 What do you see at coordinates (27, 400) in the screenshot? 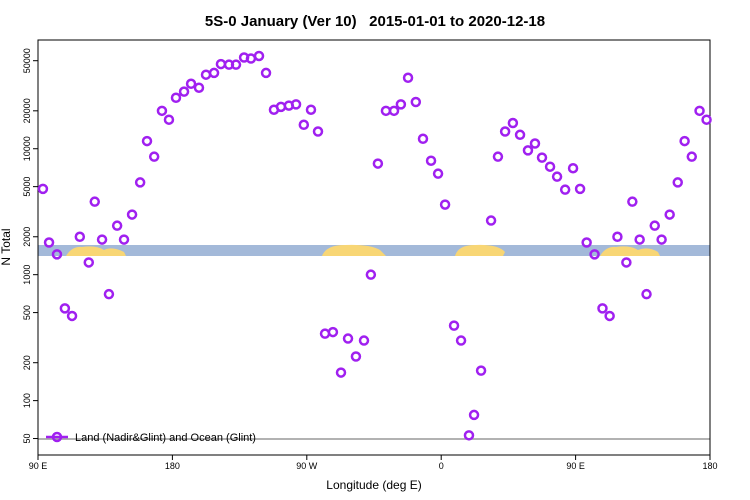
I see `y-tick-label: 100` at bounding box center [27, 400].